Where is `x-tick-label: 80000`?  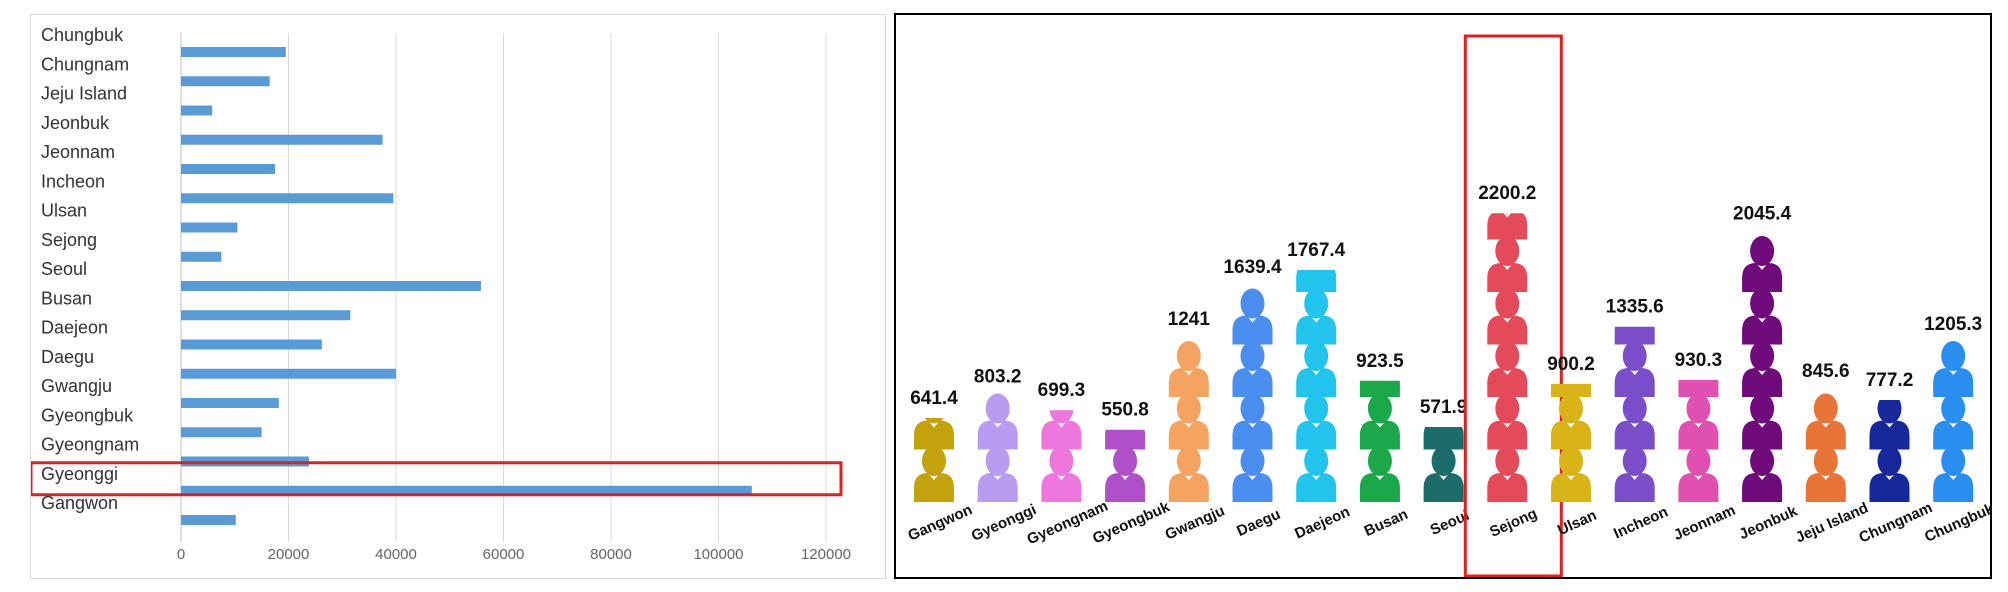 x-tick-label: 80000 is located at coordinates (611, 554).